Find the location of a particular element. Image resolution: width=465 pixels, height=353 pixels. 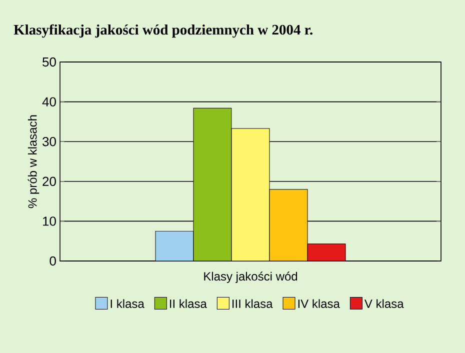

chart-title: Klasyfikacja jakości wód podziemnych w 2004 r. is located at coordinates (163, 31).